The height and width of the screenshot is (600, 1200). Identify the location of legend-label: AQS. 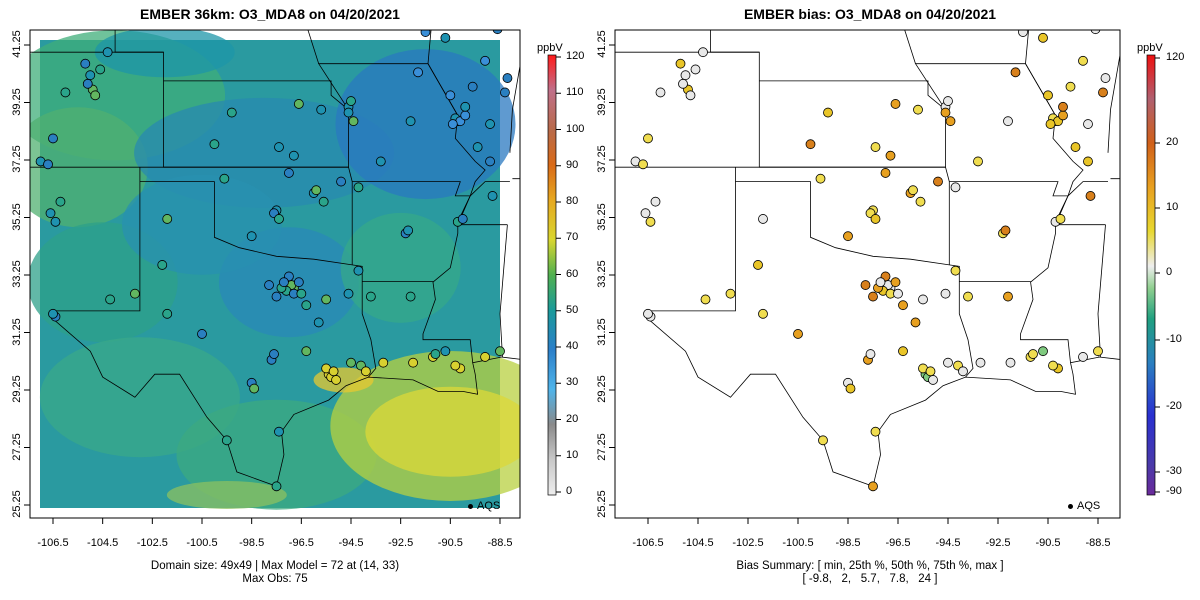
(489, 506).